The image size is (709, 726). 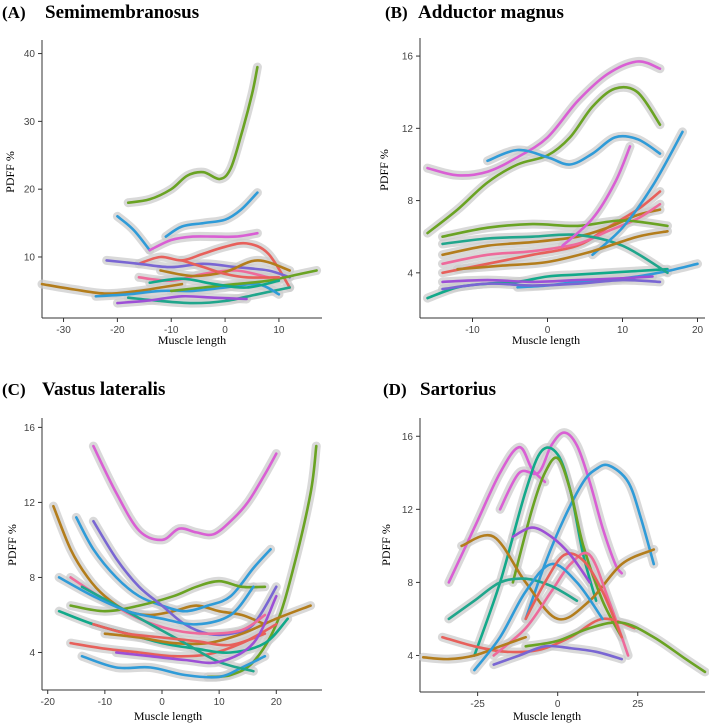 I want to click on panel-b-xtick-label: 10, so click(x=623, y=330).